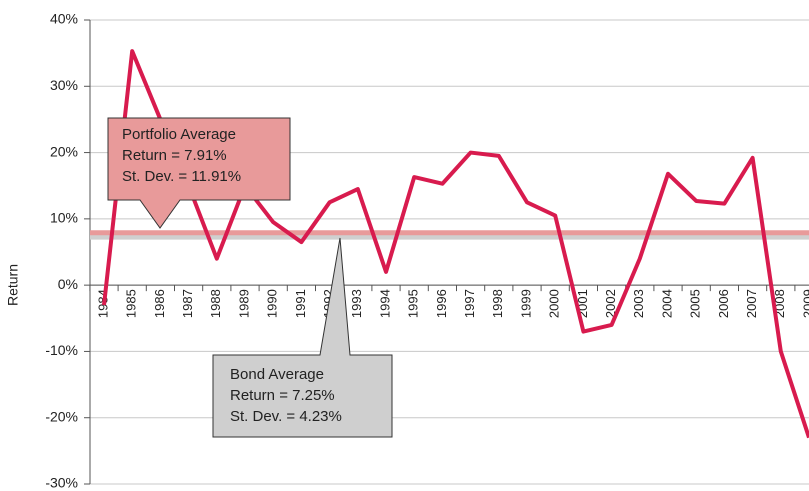  I want to click on x-tick-label: 1985, so click(131, 303).